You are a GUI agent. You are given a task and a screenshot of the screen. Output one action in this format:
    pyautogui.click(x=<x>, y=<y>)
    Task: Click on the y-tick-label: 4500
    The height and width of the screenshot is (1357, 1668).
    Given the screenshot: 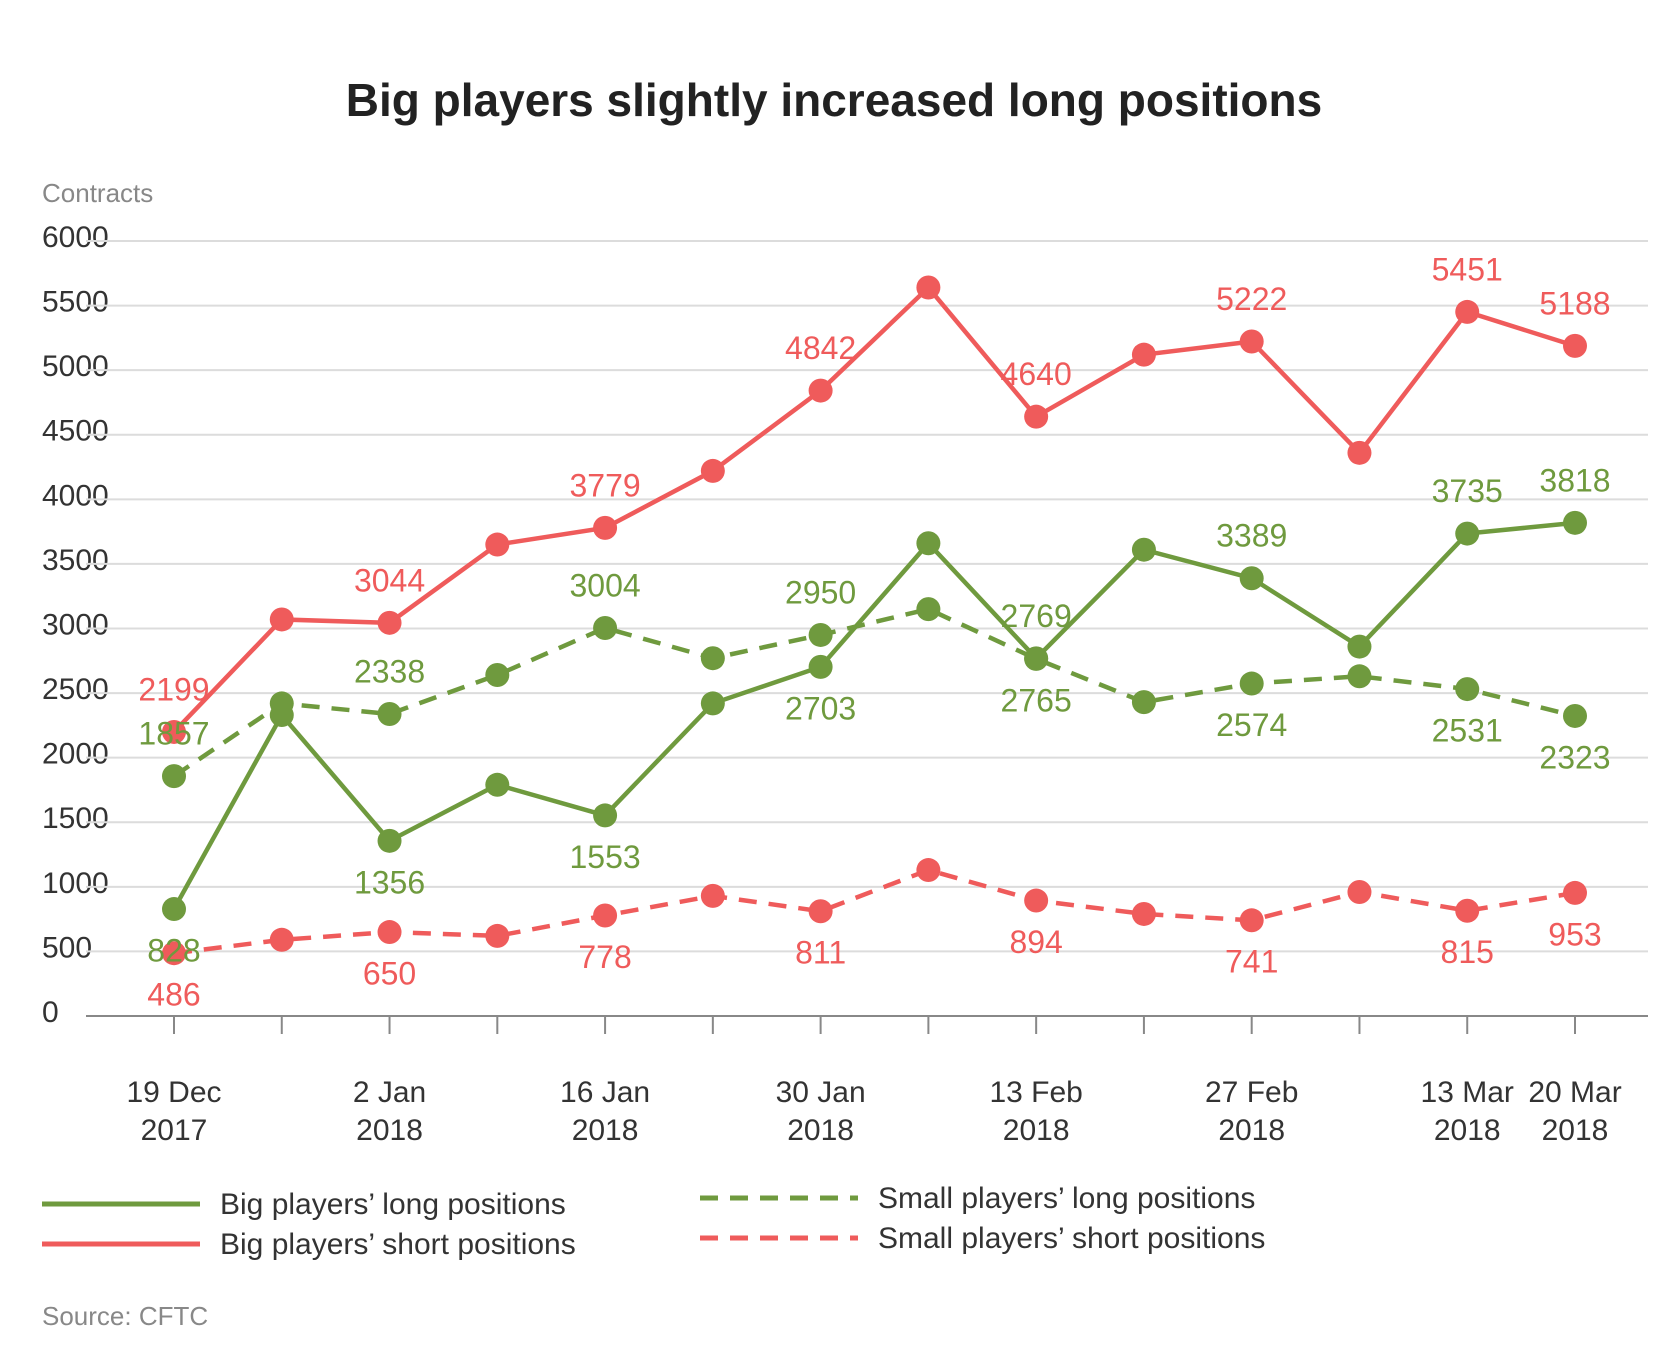 What is the action you would take?
    pyautogui.click(x=75, y=431)
    